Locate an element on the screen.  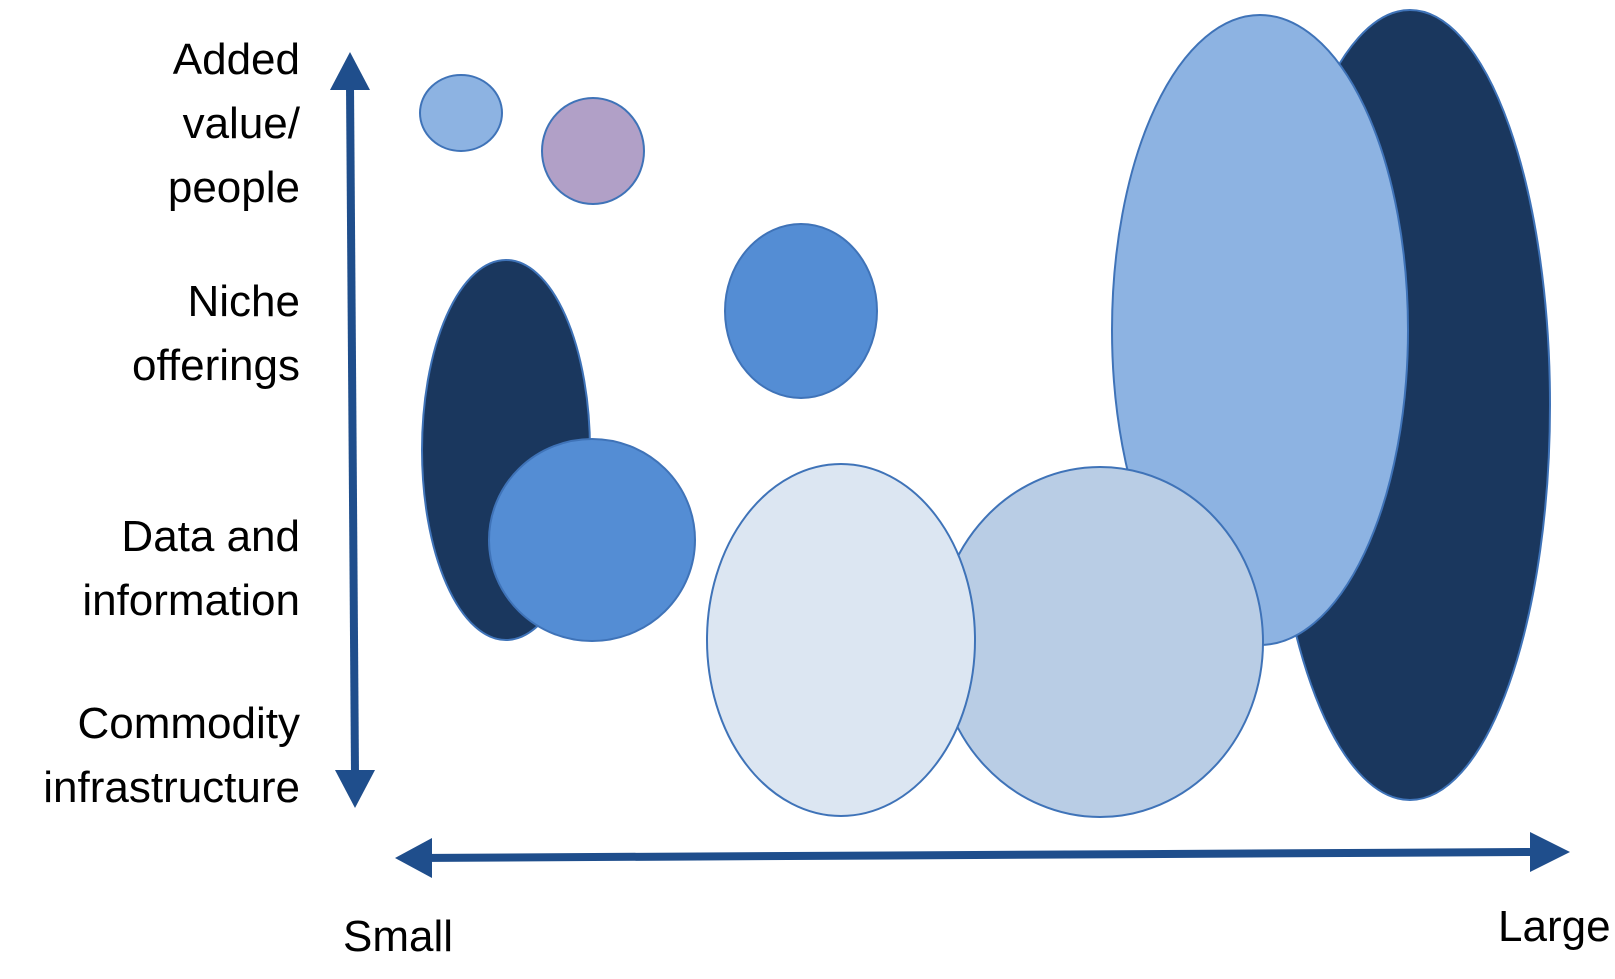
ellipse-pale-blue is located at coordinates (1100, 642).